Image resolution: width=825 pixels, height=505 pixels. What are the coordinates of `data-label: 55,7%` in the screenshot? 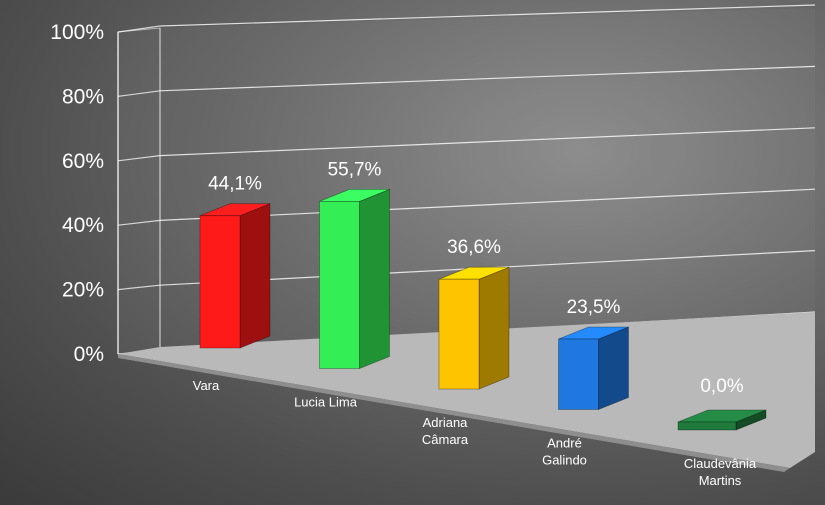 It's located at (355, 169).